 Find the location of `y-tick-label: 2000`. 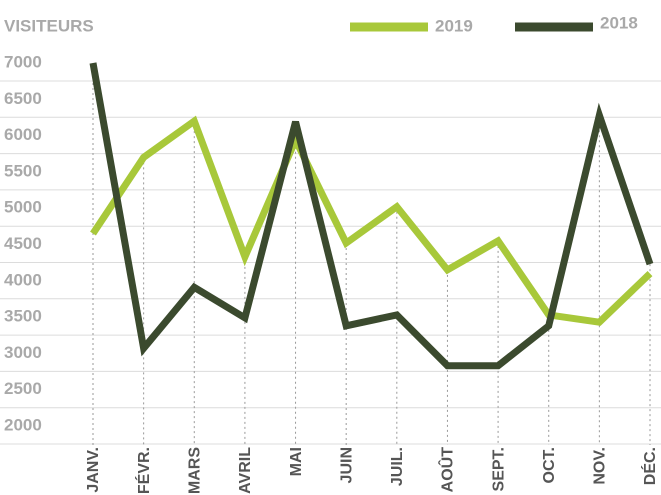

y-tick-label: 2000 is located at coordinates (23, 424).